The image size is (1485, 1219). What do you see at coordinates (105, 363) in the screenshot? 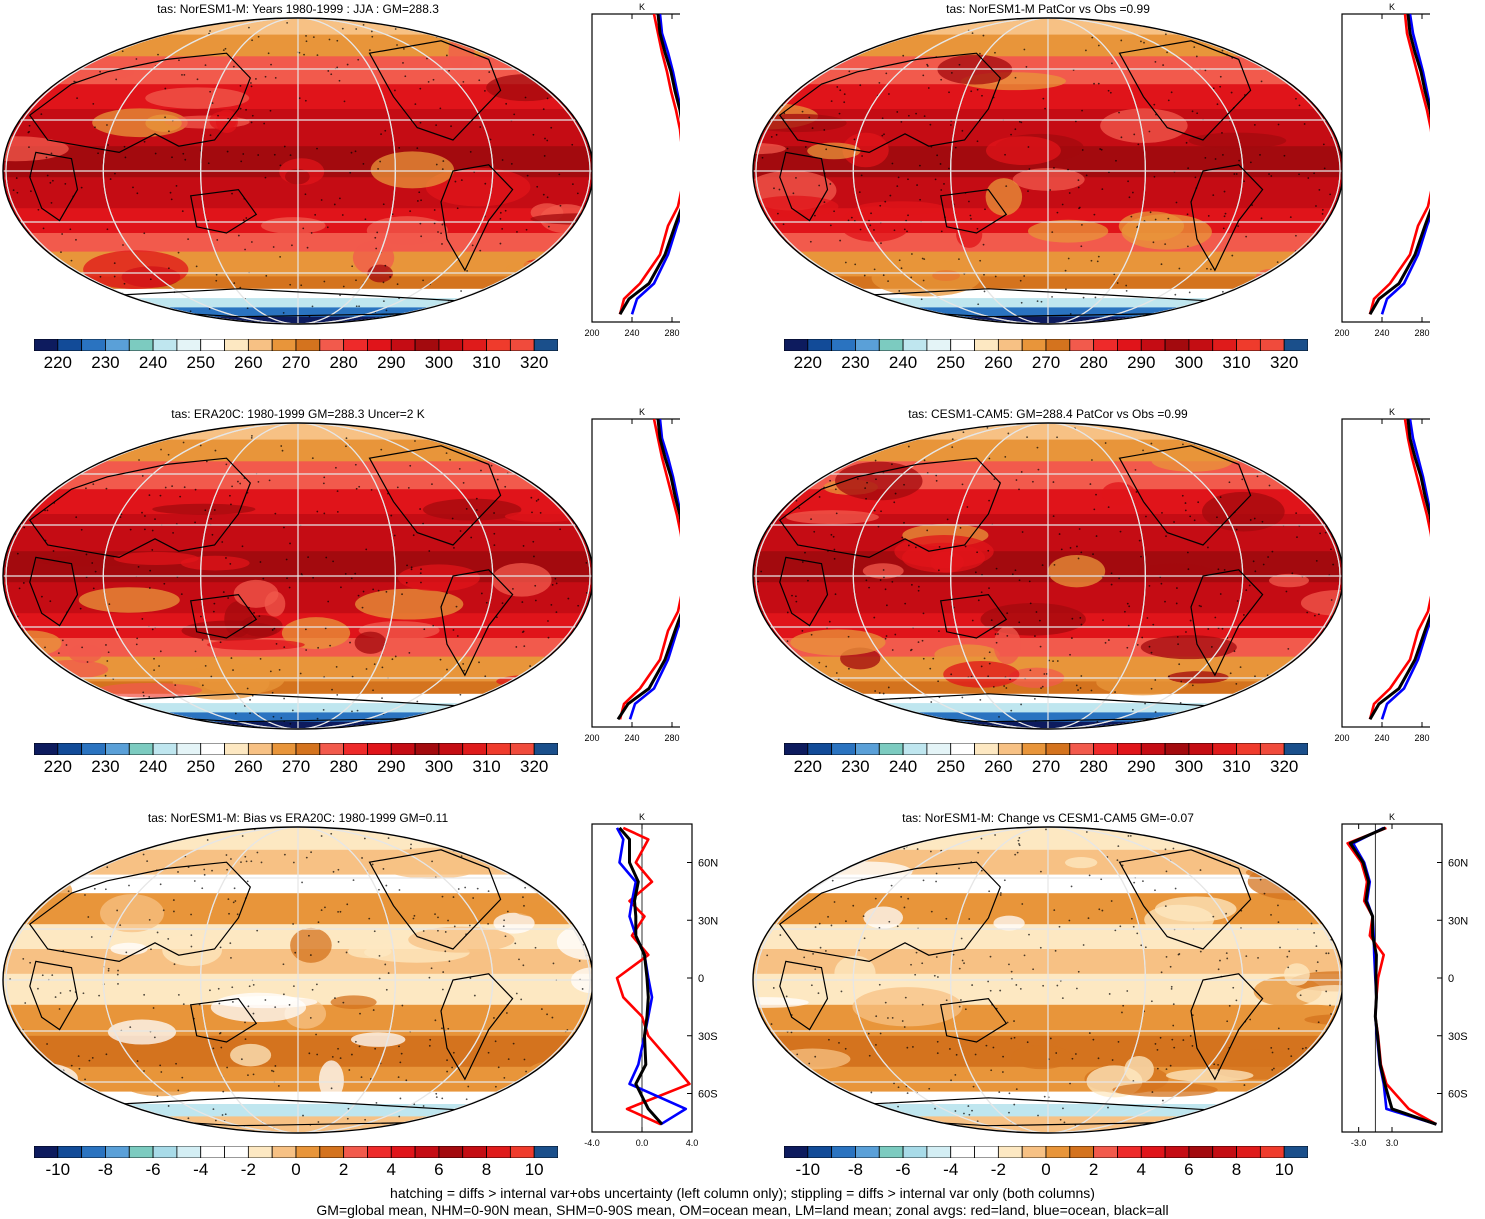
I see `colorbar-tick-label: 230` at bounding box center [105, 363].